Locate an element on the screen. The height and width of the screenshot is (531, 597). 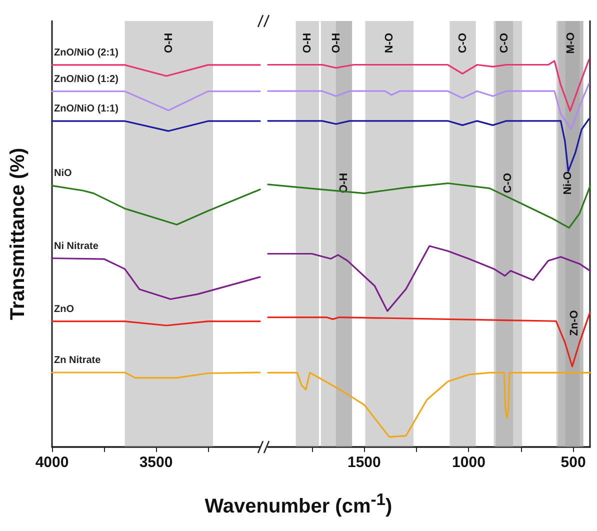
x-tick-label: 1000 is located at coordinates (469, 462).